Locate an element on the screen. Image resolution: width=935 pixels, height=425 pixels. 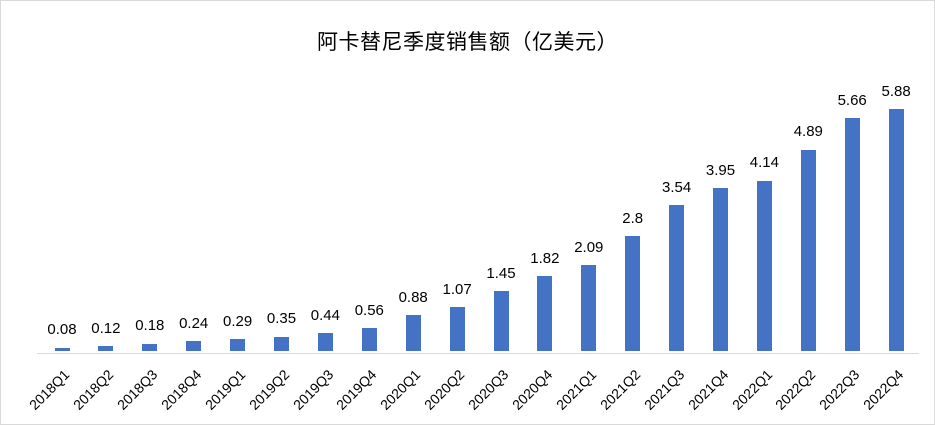
x-axis-label: 2022Q4 is located at coordinates (883, 389).